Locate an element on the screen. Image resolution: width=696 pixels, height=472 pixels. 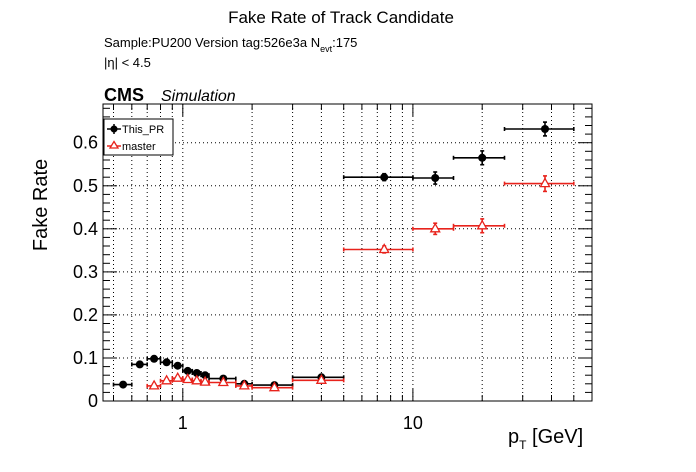
legend-this-pr-marker is located at coordinates (114, 129).